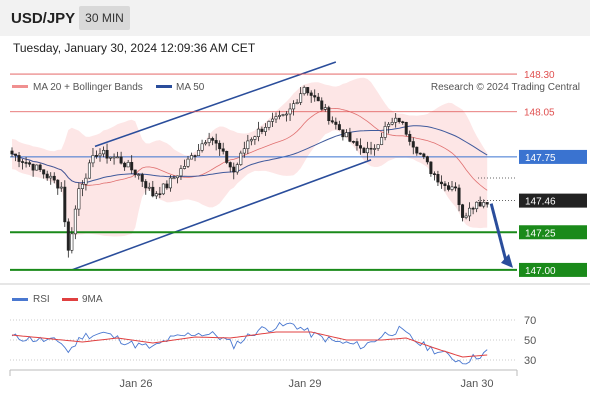  Describe the element at coordinates (505, 87) in the screenshot. I see `credit-text: Research © 2024 Trading Central` at that location.